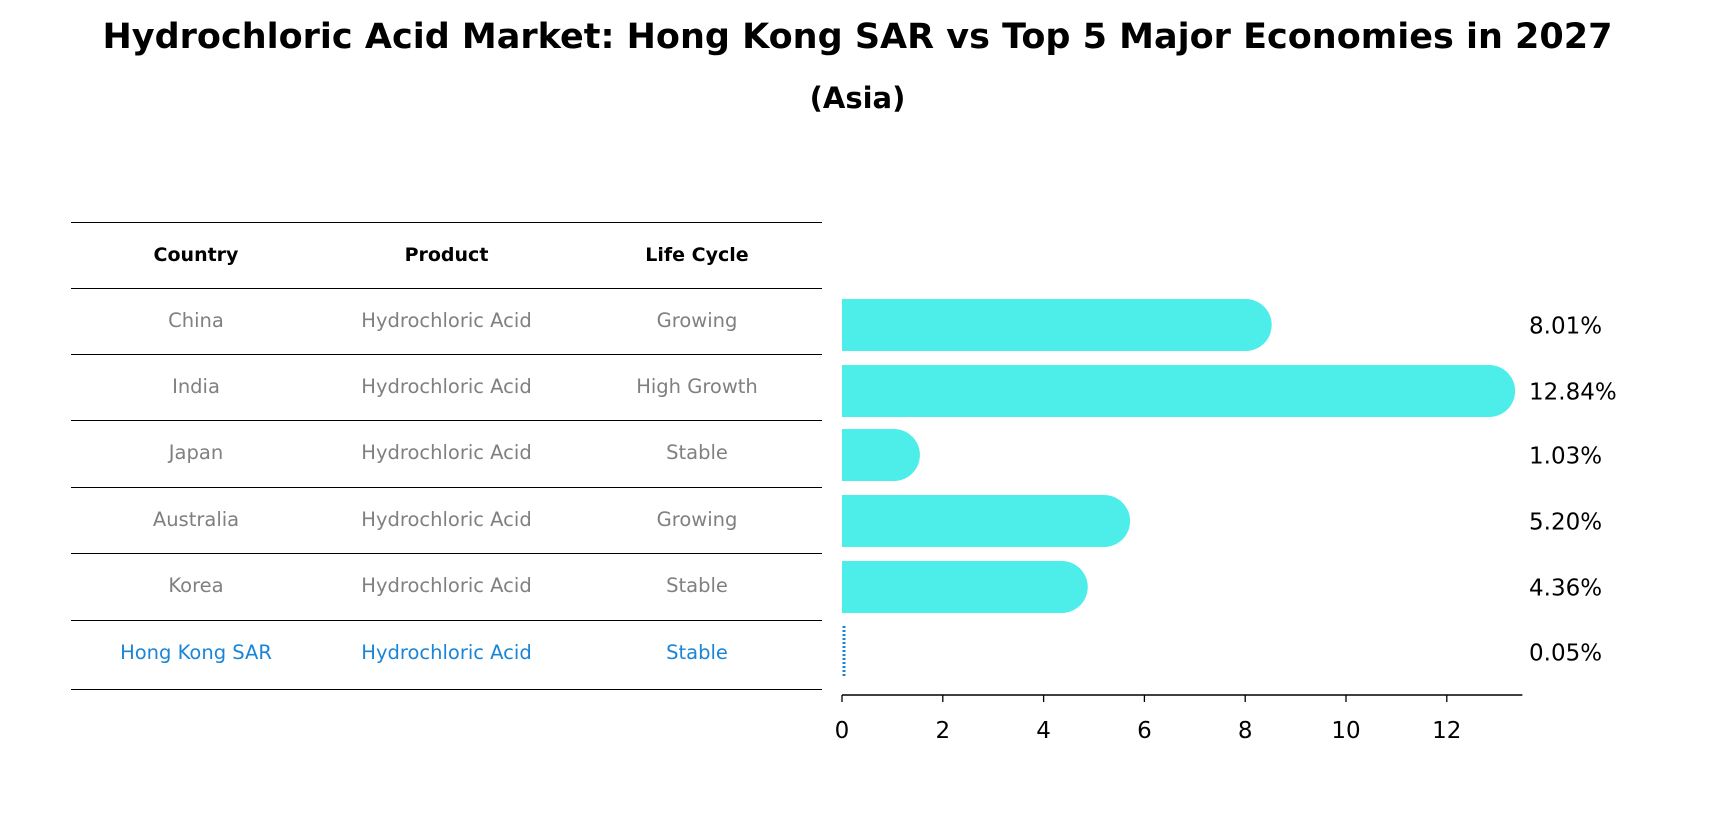 The width and height of the screenshot is (1715, 823). What do you see at coordinates (842, 731) in the screenshot?
I see `x-tick-label: 0` at bounding box center [842, 731].